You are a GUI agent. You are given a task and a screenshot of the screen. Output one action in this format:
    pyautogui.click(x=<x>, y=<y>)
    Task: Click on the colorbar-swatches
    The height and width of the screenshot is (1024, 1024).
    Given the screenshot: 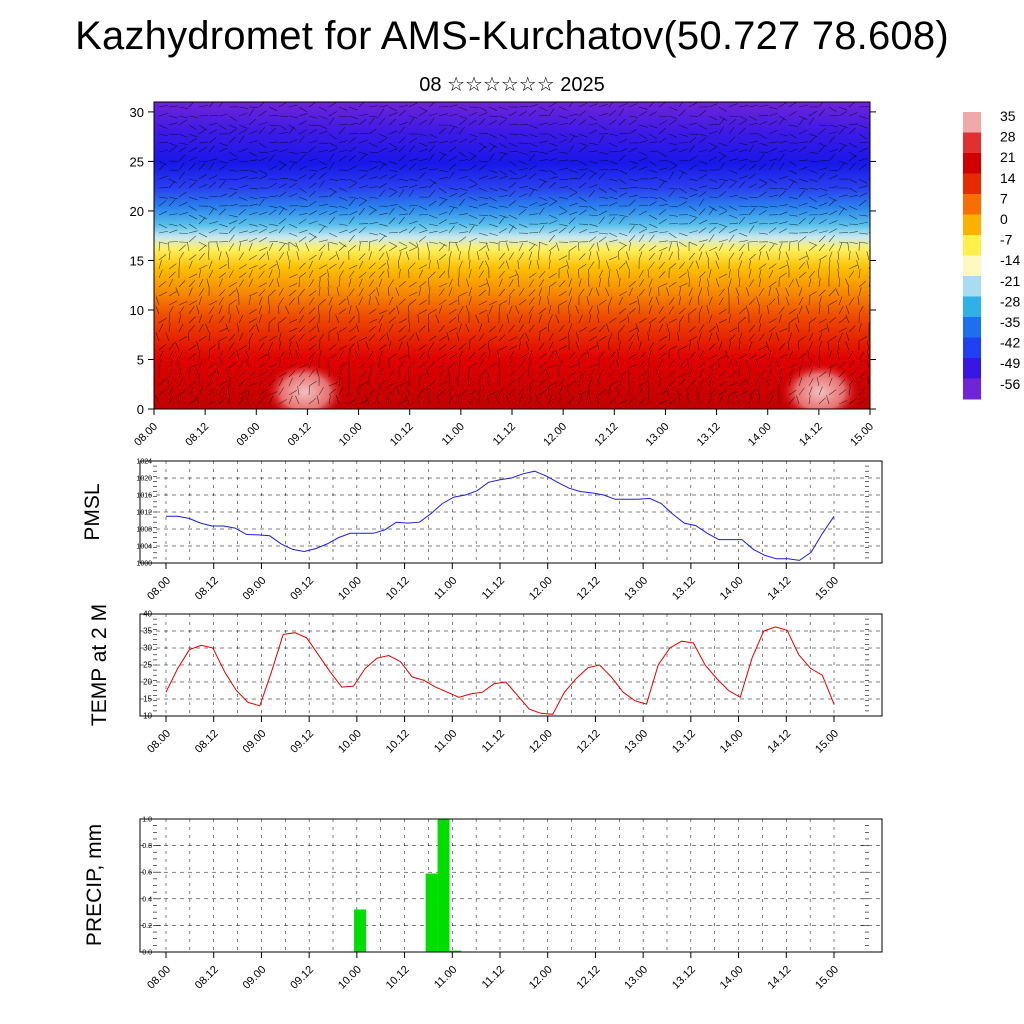 What is the action you would take?
    pyautogui.click(x=972, y=256)
    